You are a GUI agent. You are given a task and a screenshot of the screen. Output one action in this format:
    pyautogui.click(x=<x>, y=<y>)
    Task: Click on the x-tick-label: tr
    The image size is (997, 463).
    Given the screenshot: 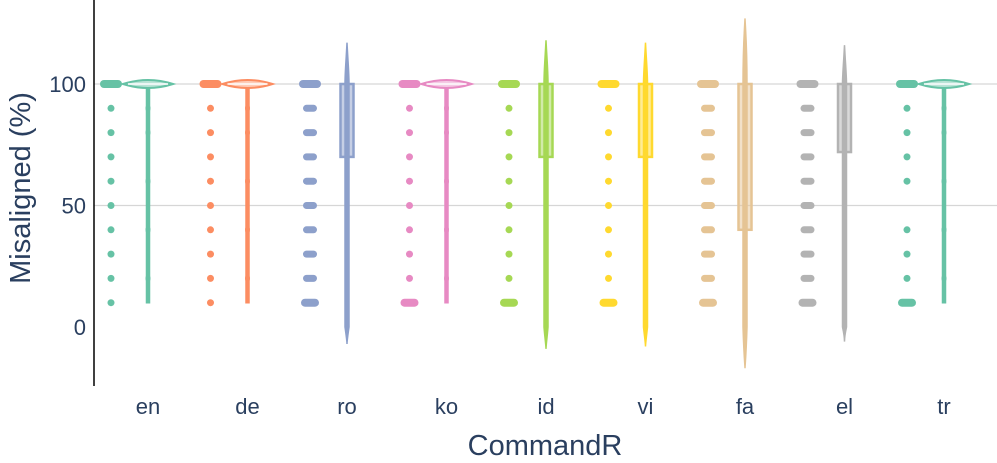 What is the action you would take?
    pyautogui.click(x=943, y=406)
    